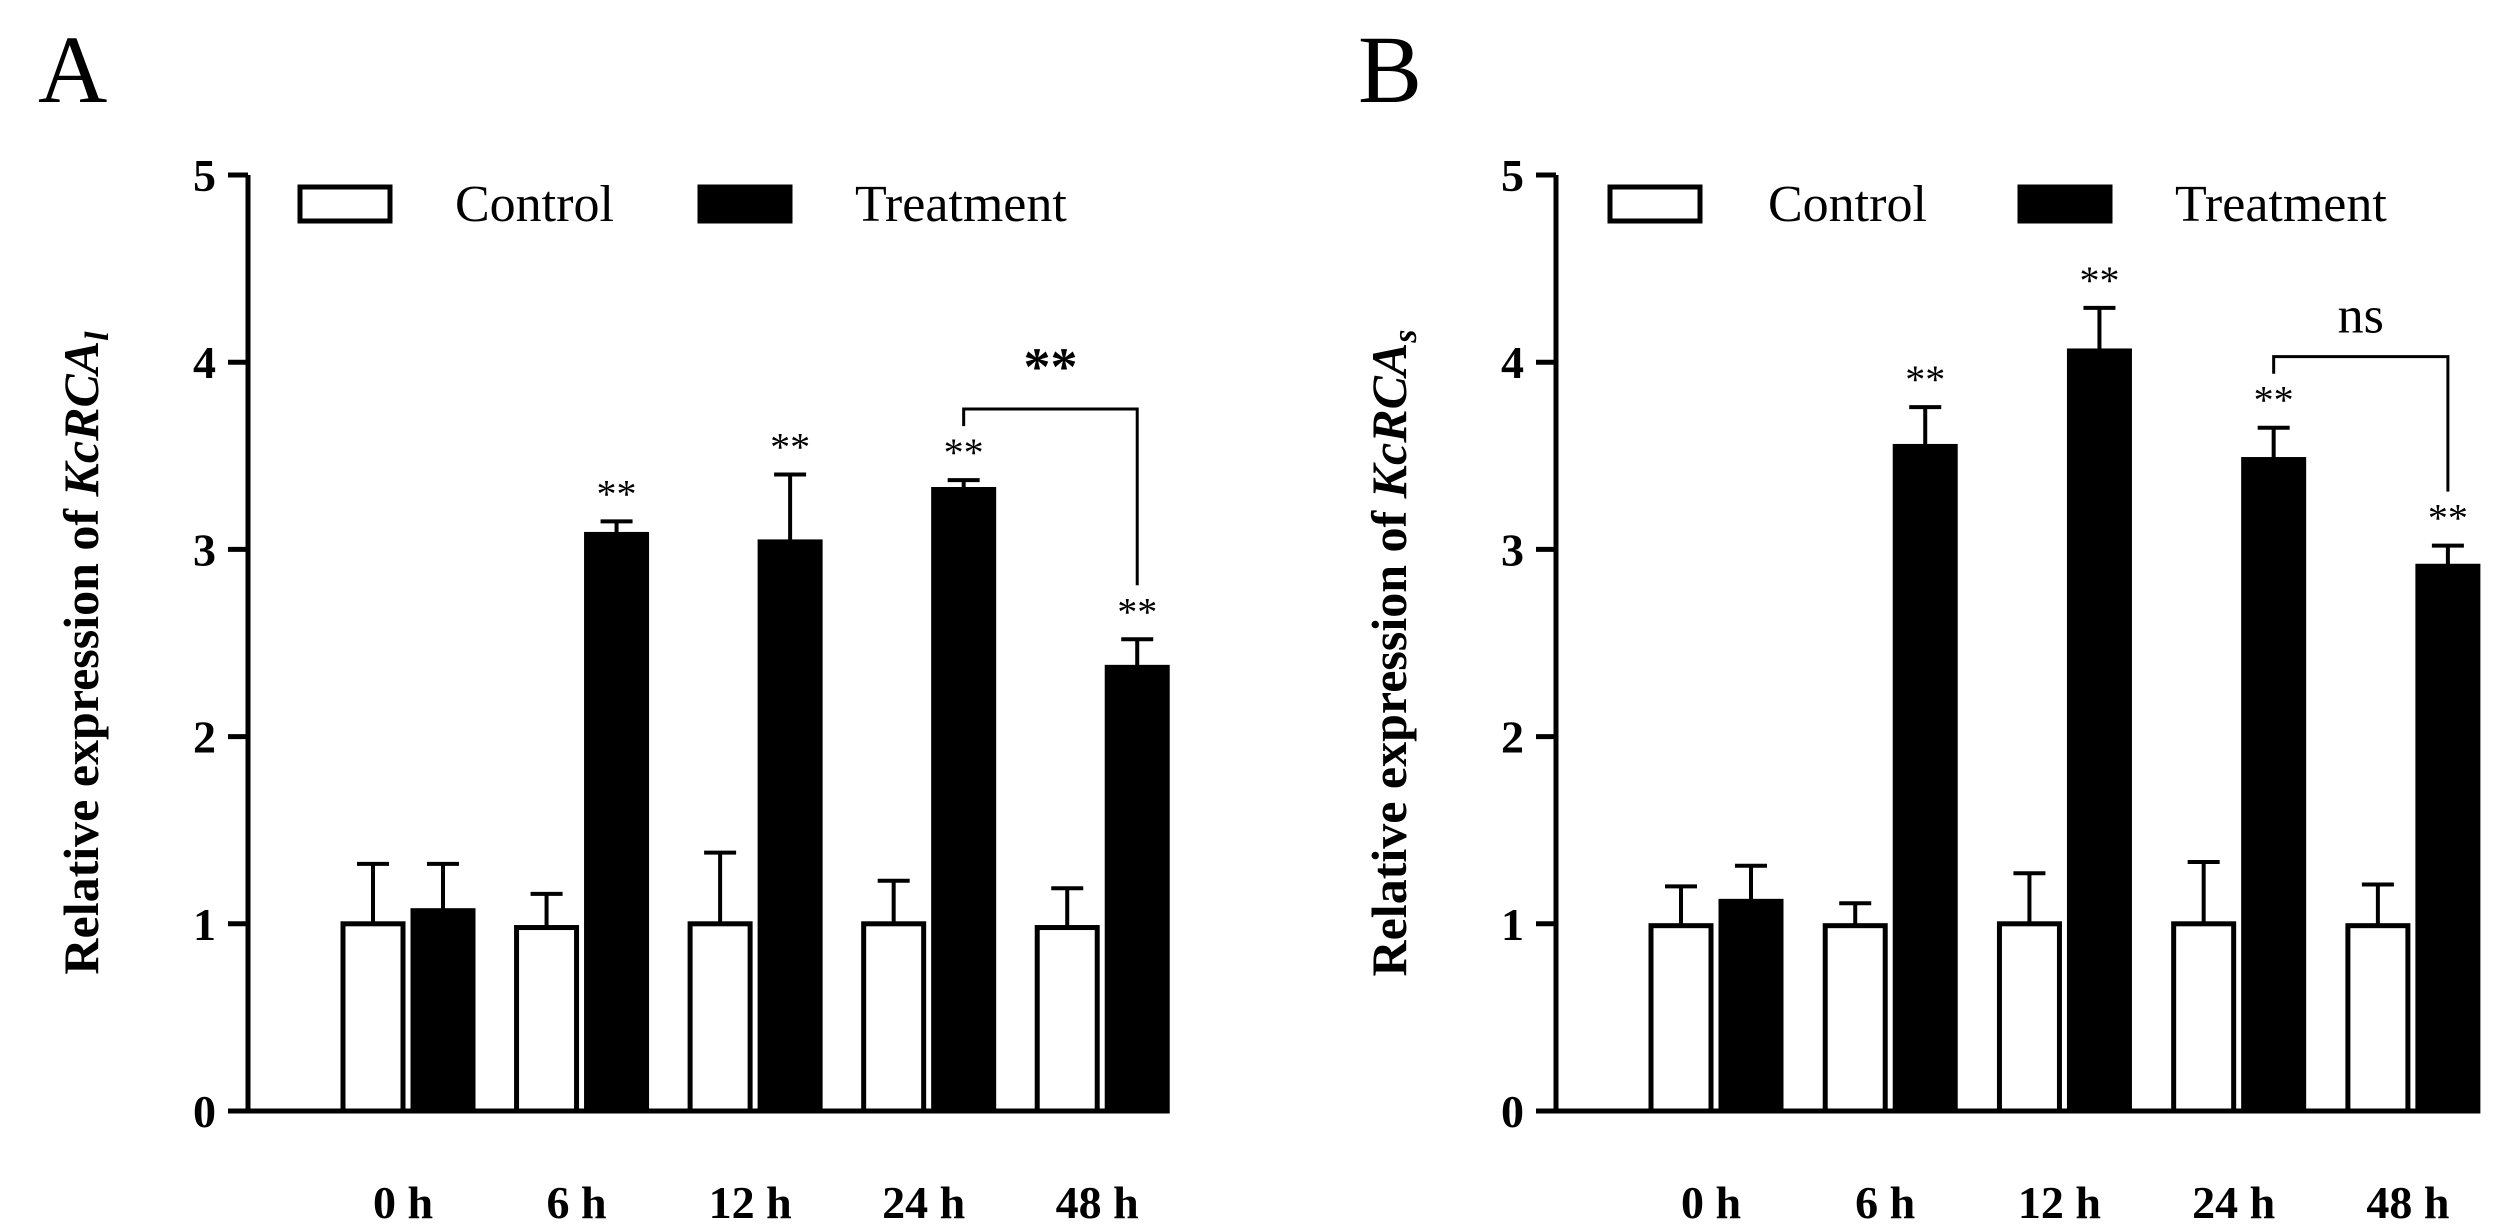  What do you see at coordinates (1390, 69) in the screenshot?
I see `panel-letter: B` at bounding box center [1390, 69].